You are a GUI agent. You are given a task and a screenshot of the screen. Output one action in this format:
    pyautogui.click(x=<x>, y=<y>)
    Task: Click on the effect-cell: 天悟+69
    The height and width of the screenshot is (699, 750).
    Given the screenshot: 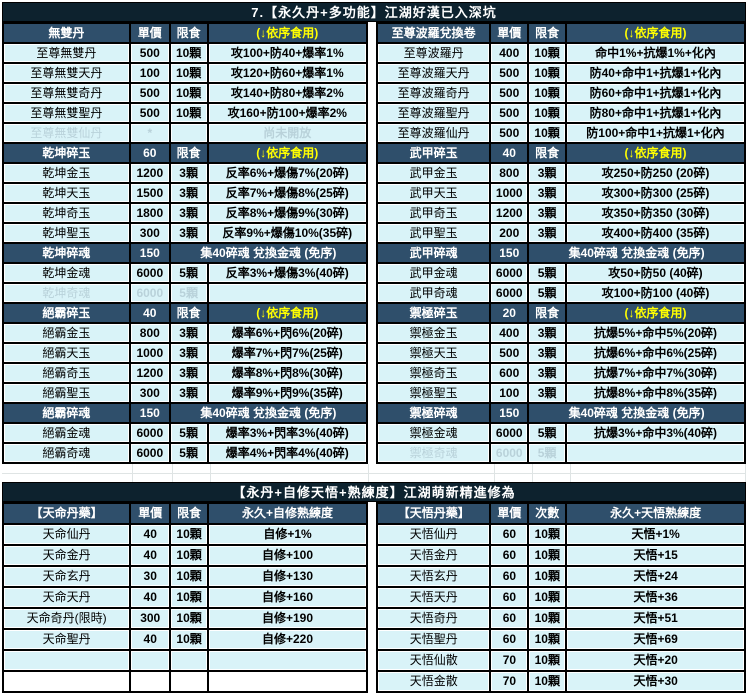 What is the action you would take?
    pyautogui.click(x=655, y=639)
    